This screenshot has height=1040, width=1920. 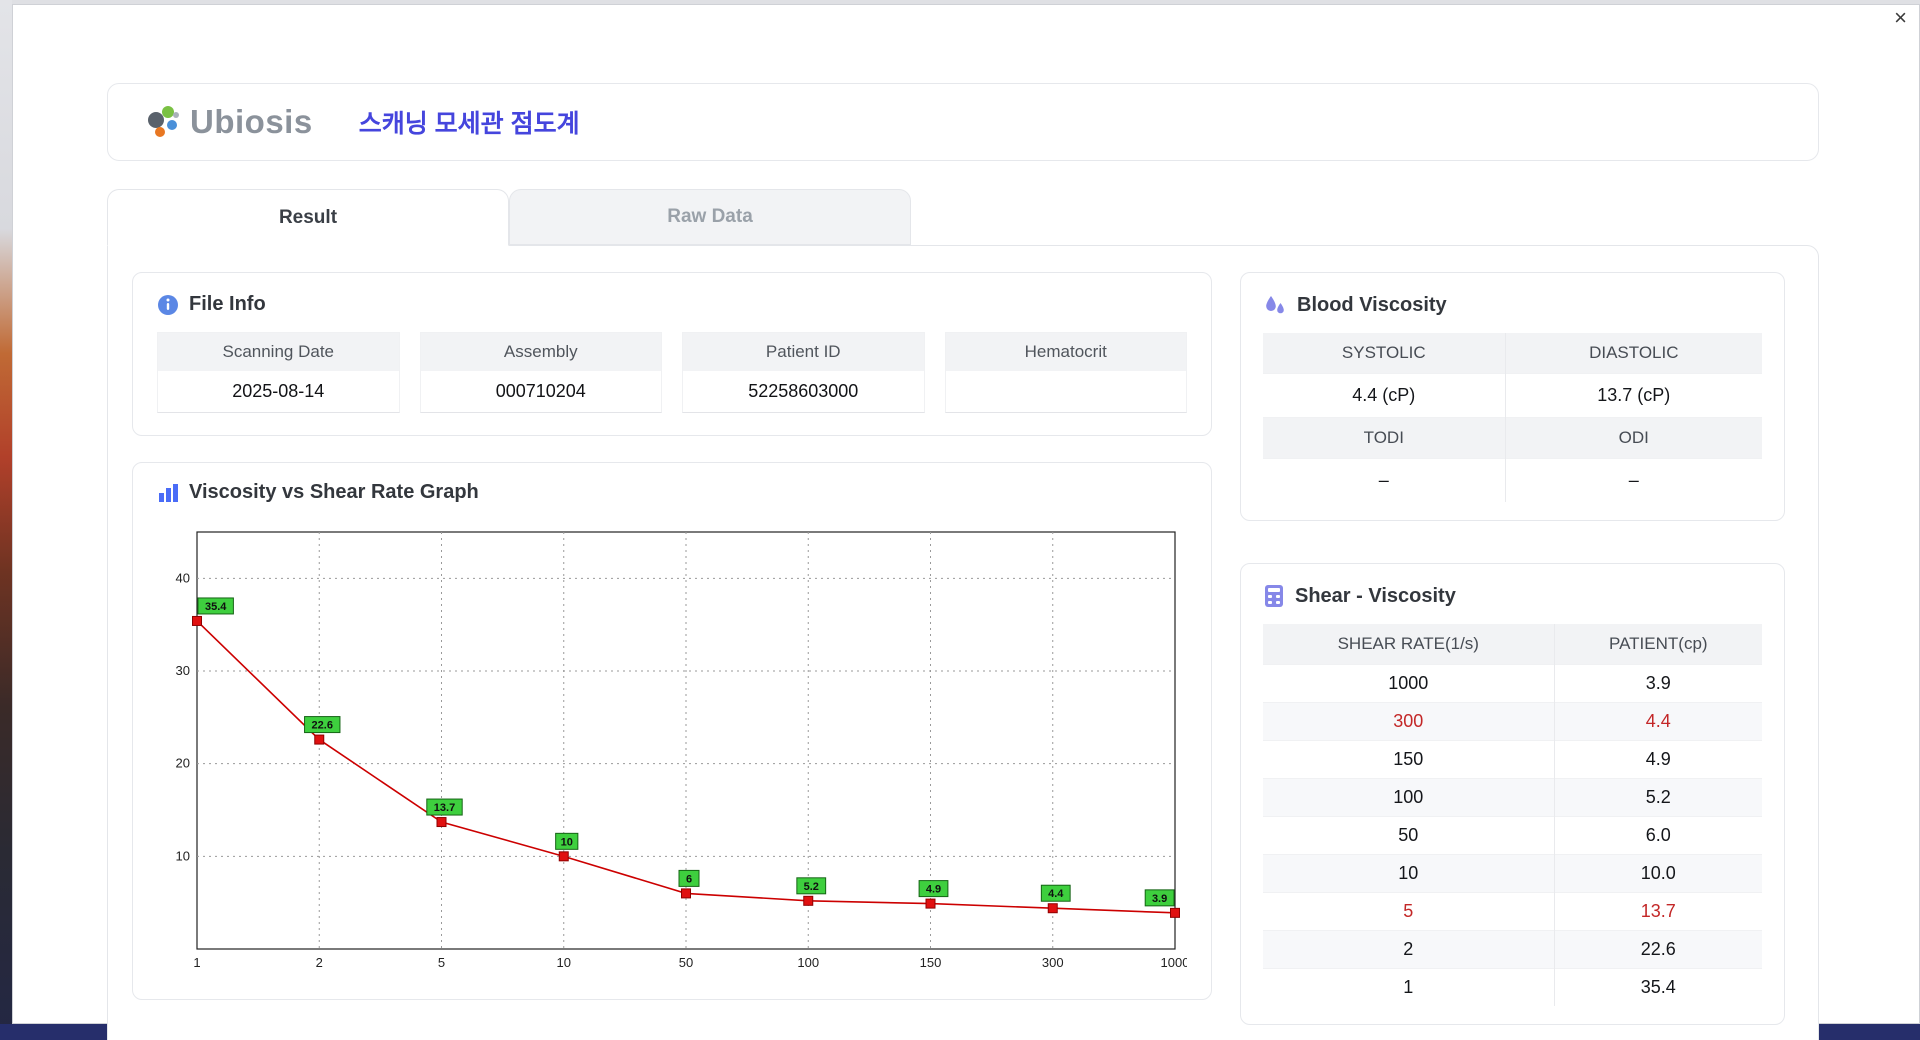 What do you see at coordinates (1275, 305) in the screenshot?
I see `droplets-icon` at bounding box center [1275, 305].